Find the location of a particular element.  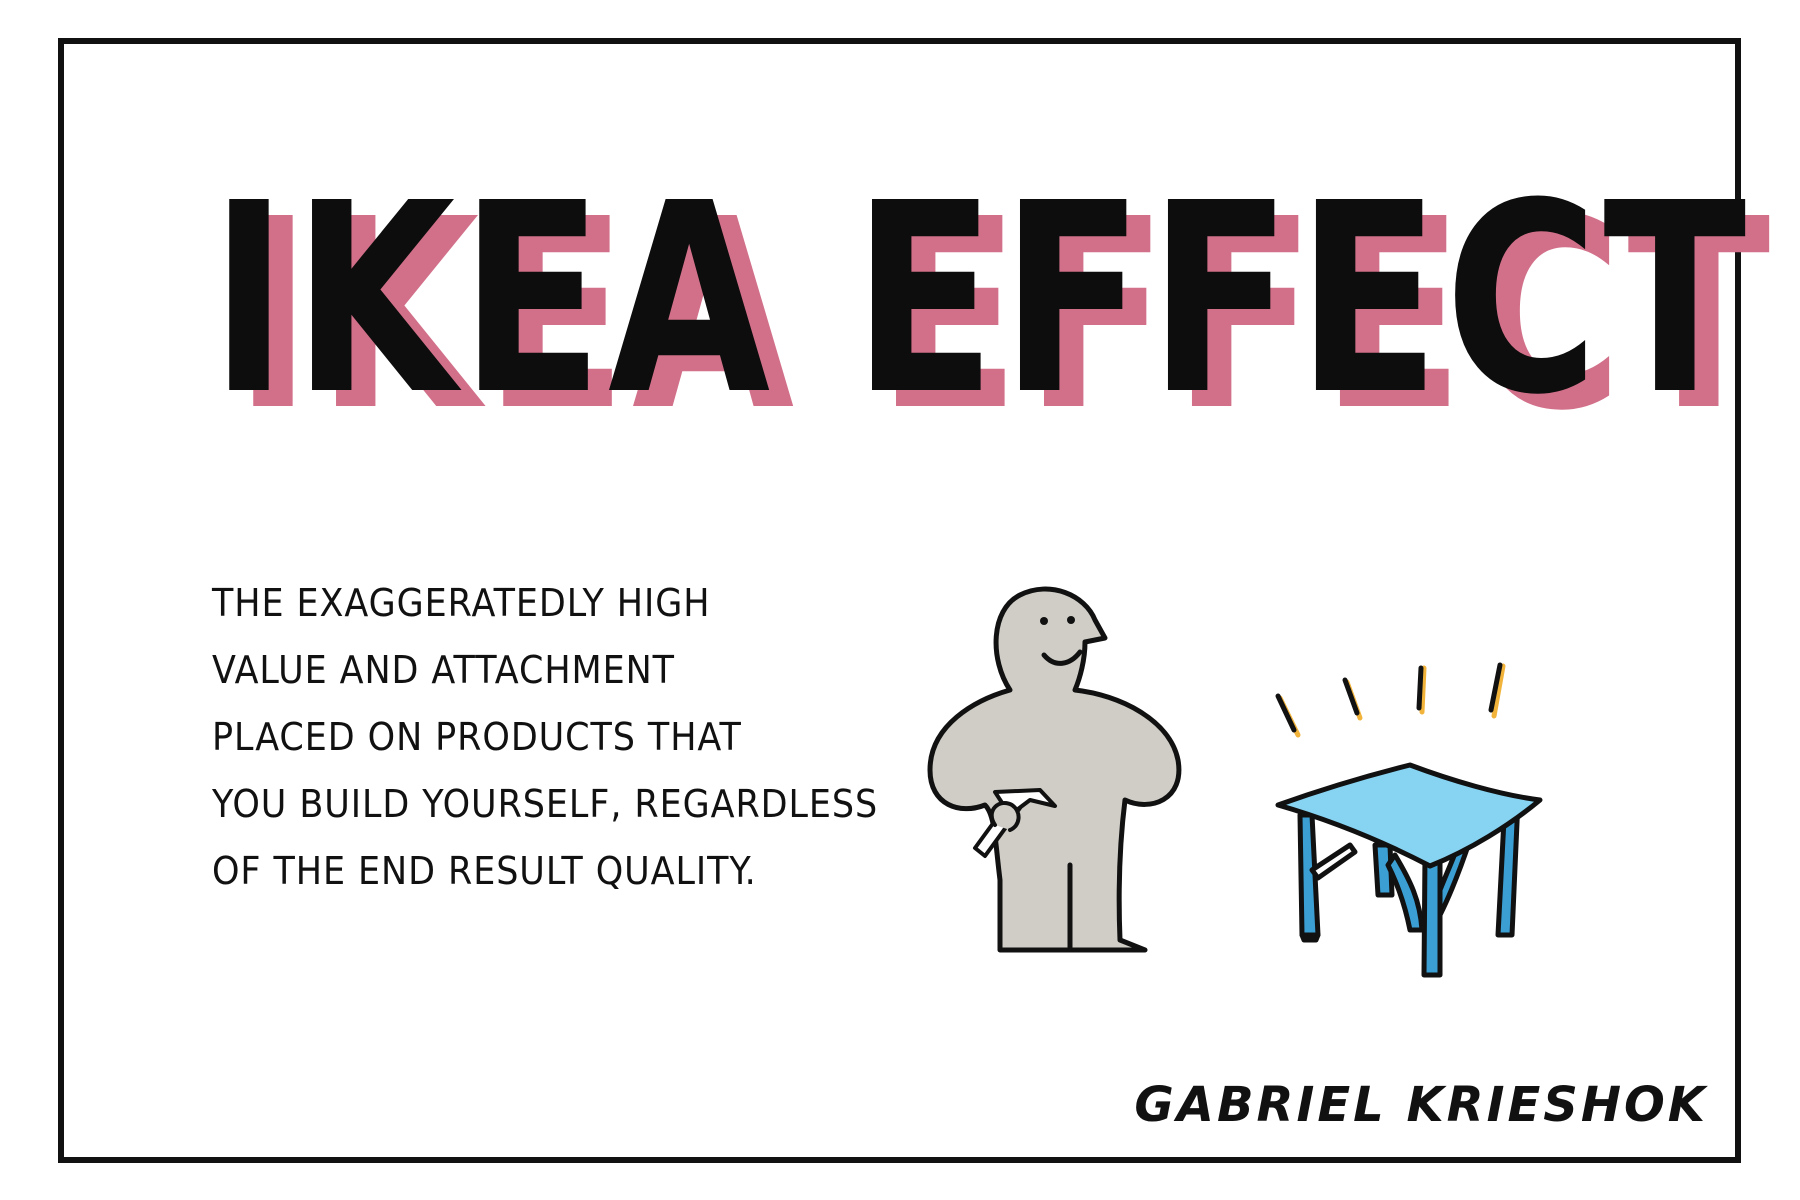

description-line: THE EXAGGERATEDLY HIGH is located at coordinates (461, 603).